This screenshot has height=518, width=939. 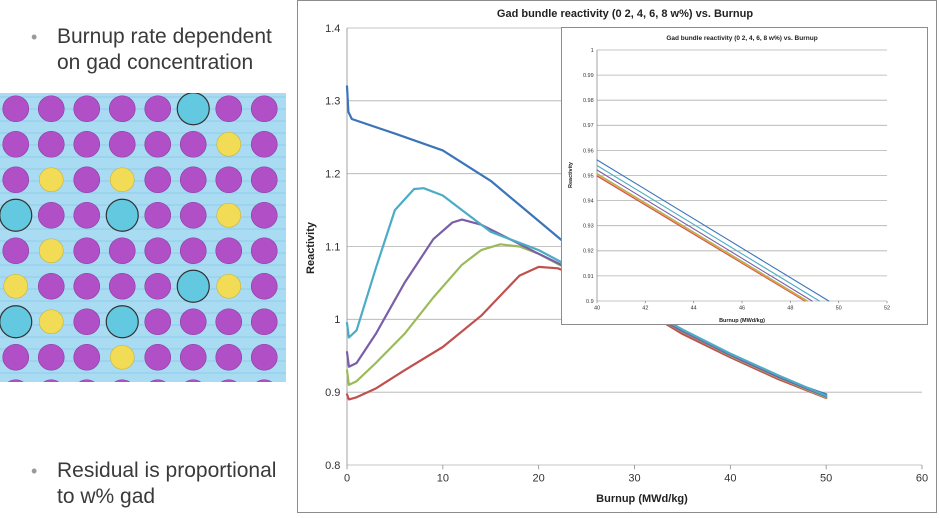 What do you see at coordinates (571, 174) in the screenshot?
I see `inset-y-axis-label: Reactivity` at bounding box center [571, 174].